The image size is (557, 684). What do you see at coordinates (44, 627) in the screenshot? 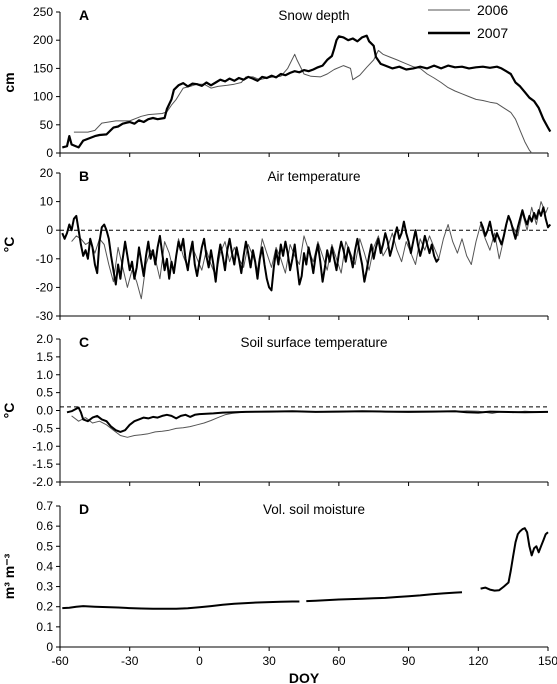
I see `y-tick-label: 0.1` at bounding box center [44, 627].